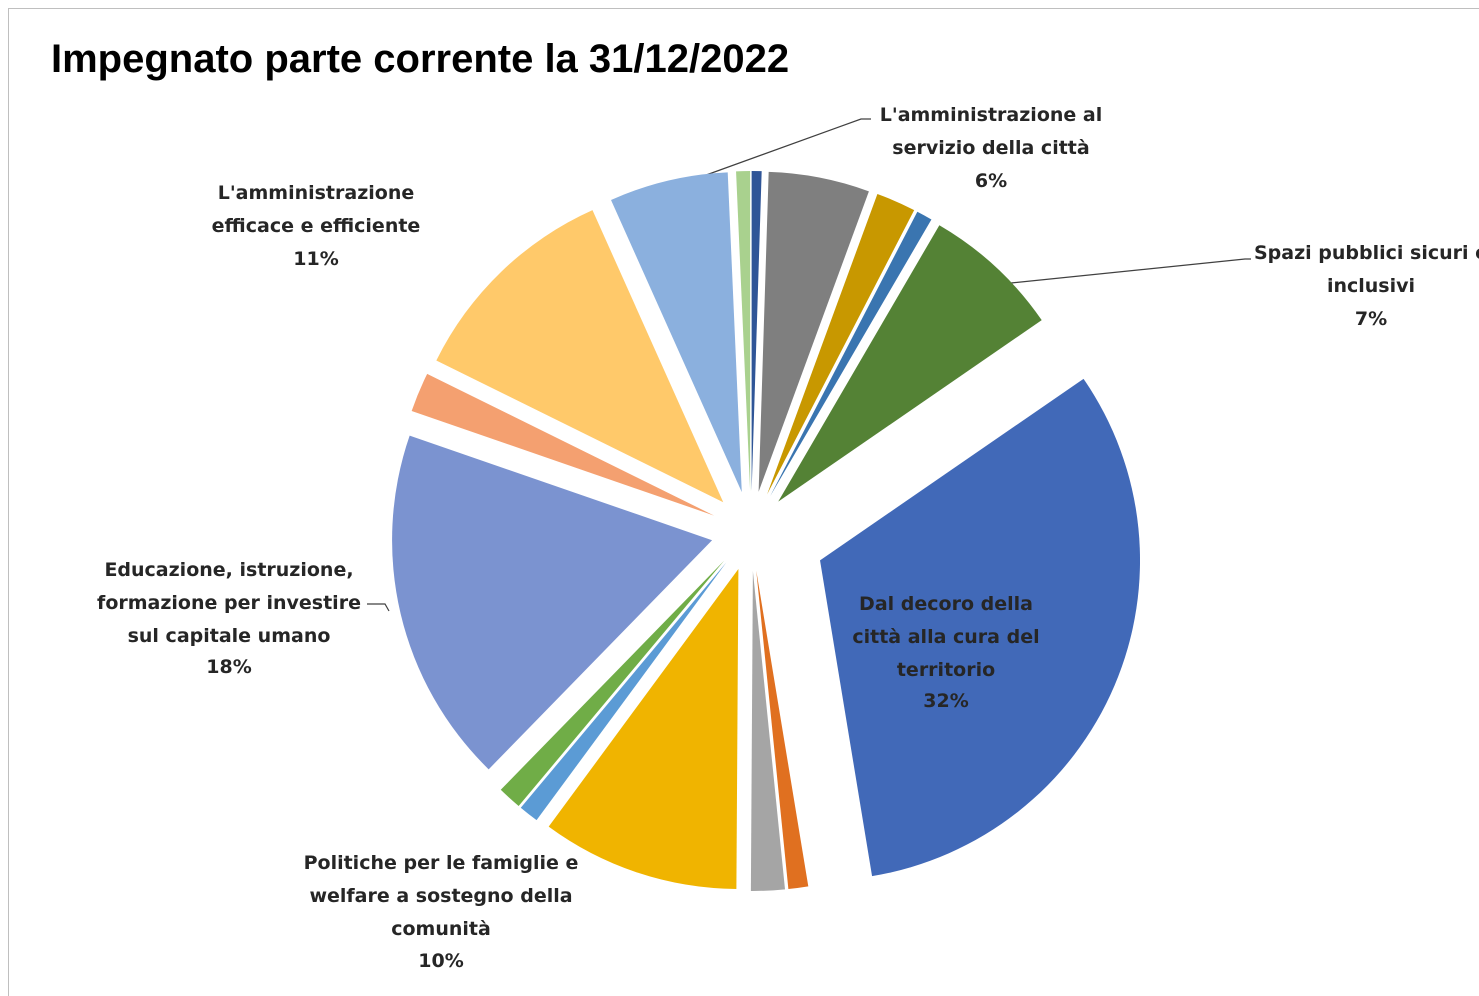 Image resolution: width=1479 pixels, height=996 pixels. What do you see at coordinates (946, 701) in the screenshot?
I see `slice-value-label: 32%` at bounding box center [946, 701].